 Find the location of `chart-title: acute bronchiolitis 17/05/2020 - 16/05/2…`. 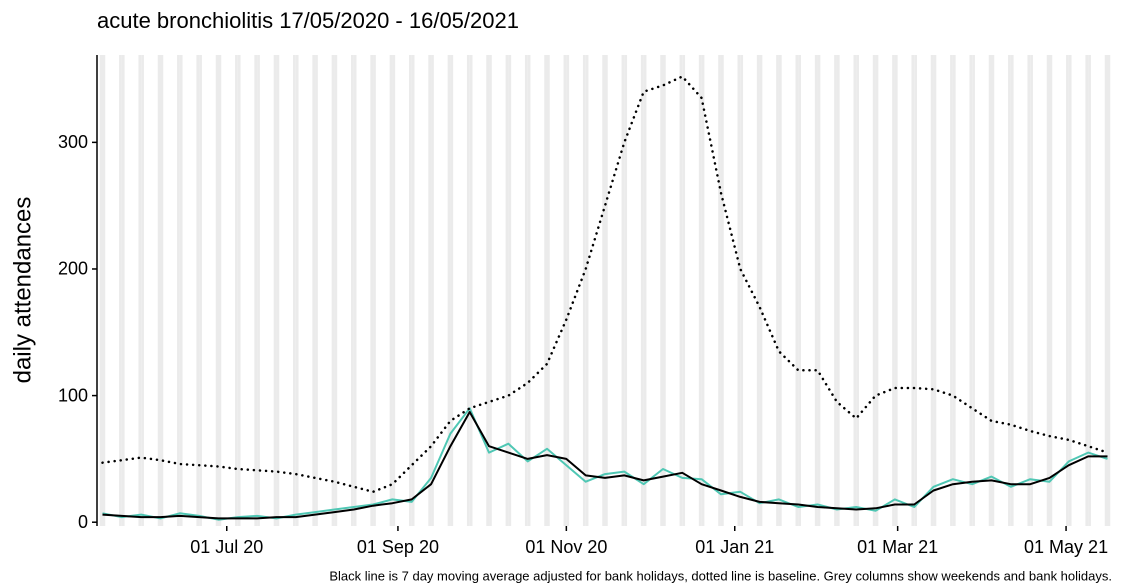

chart-title: acute bronchiolitis 17/05/2020 - 16/05/2… is located at coordinates (308, 20).